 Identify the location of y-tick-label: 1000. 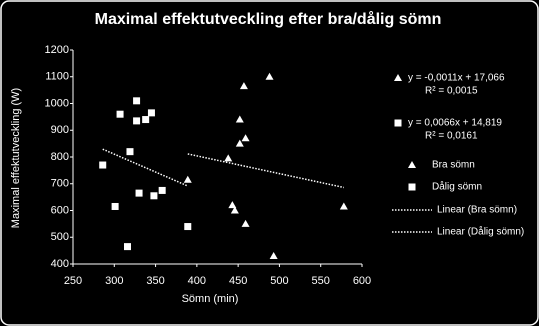
(57, 103).